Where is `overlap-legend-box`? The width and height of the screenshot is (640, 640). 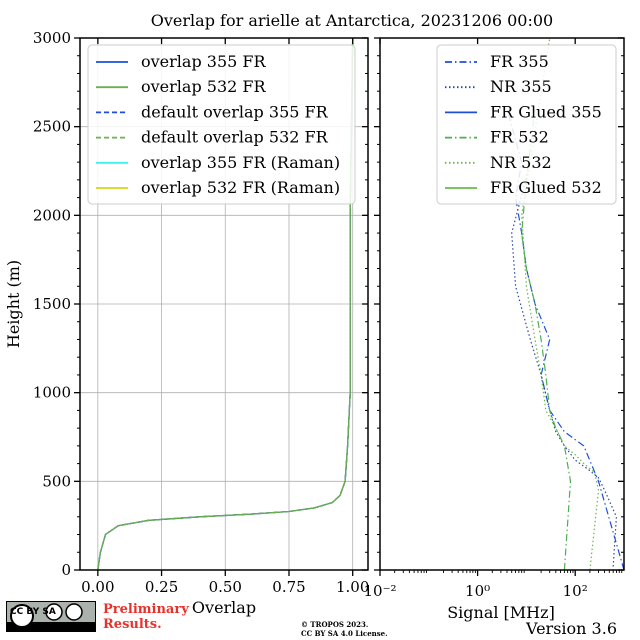
overlap-legend-box is located at coordinates (221, 124).